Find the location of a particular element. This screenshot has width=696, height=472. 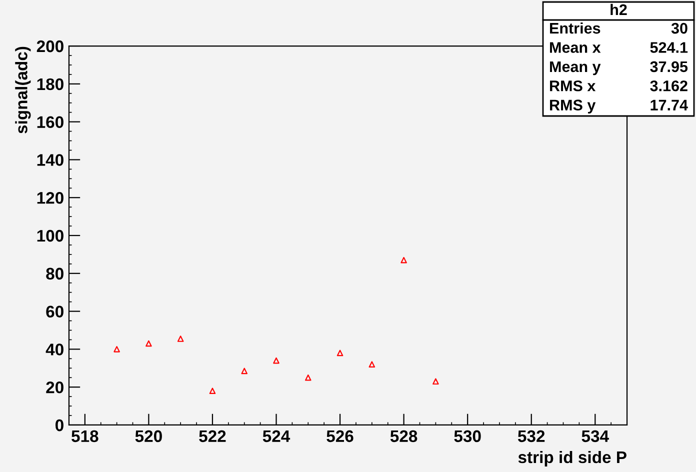

x-tick-label: 524 is located at coordinates (276, 436).